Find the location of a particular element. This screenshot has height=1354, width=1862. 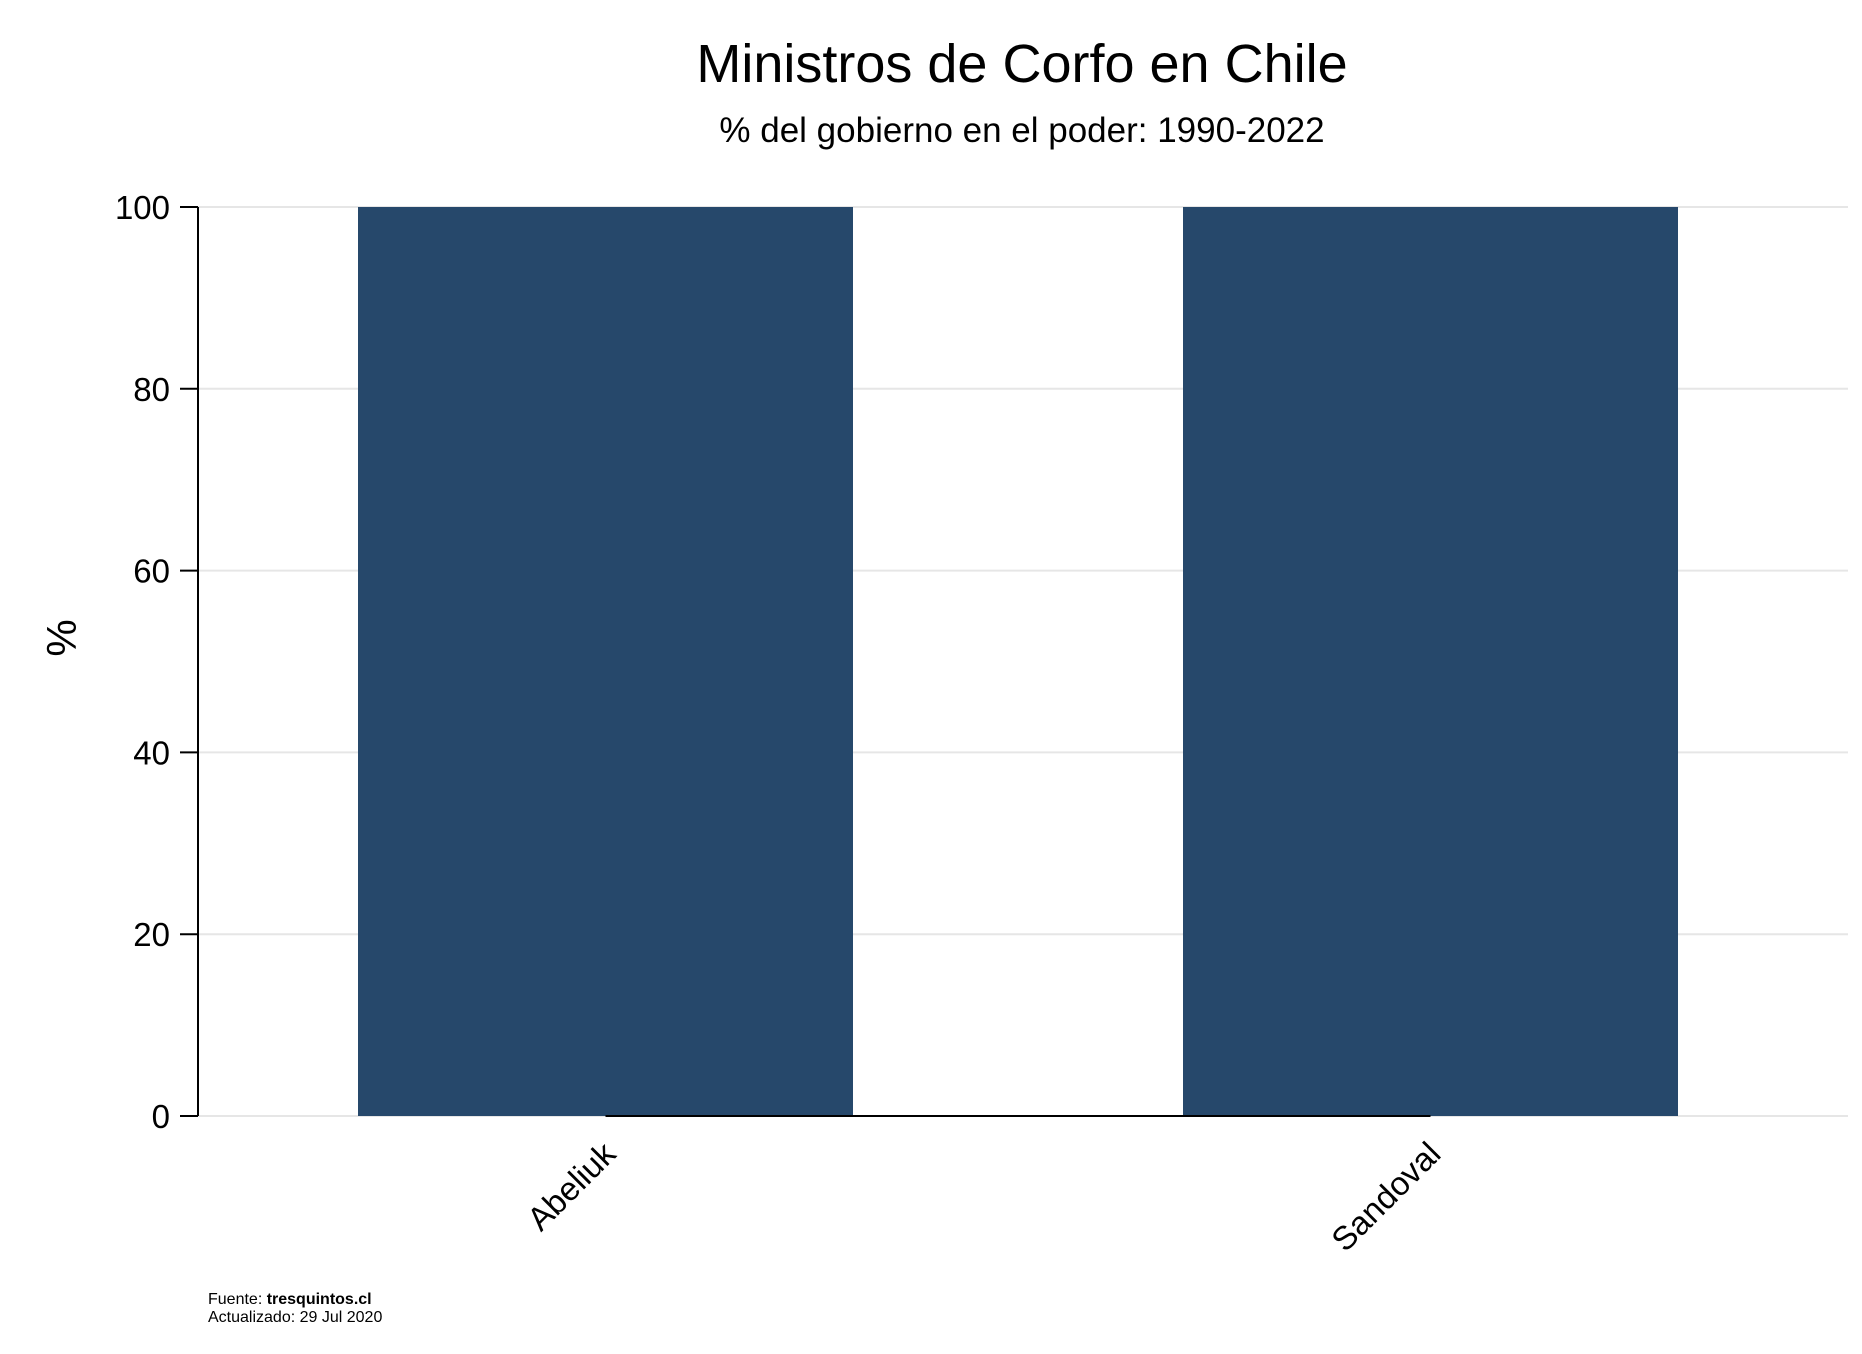

category-label-sandoval: Sandoval is located at coordinates (1385, 1196).